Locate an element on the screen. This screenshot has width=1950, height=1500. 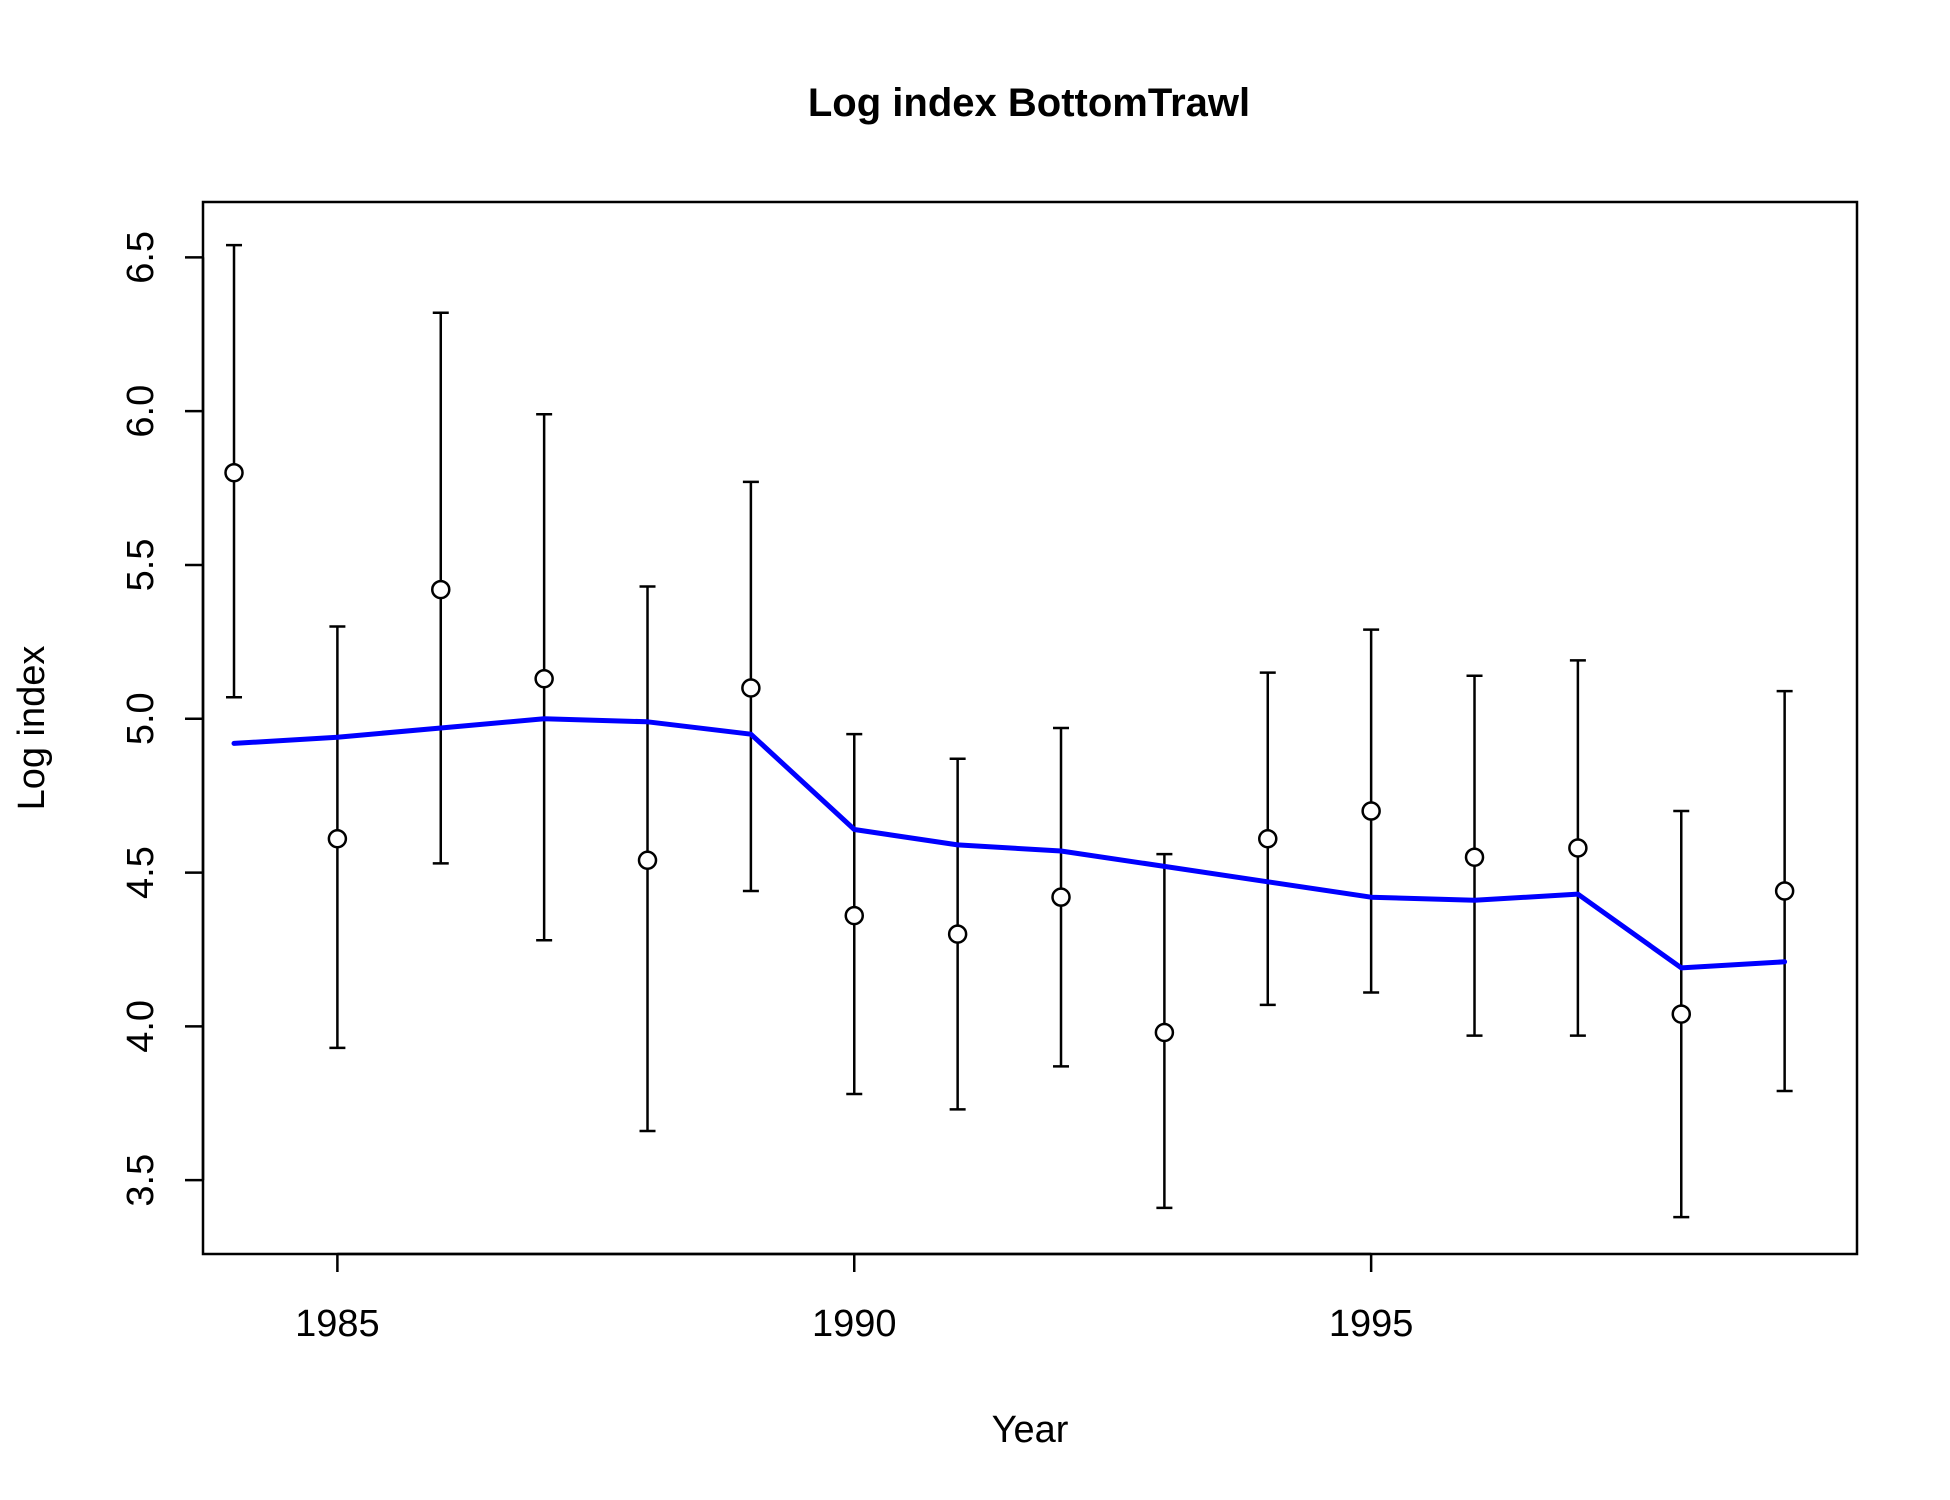
y-axis: 3.5 4.0 4.5 5.0 5.5 6.0 6.5 is located at coordinates (162, 719).